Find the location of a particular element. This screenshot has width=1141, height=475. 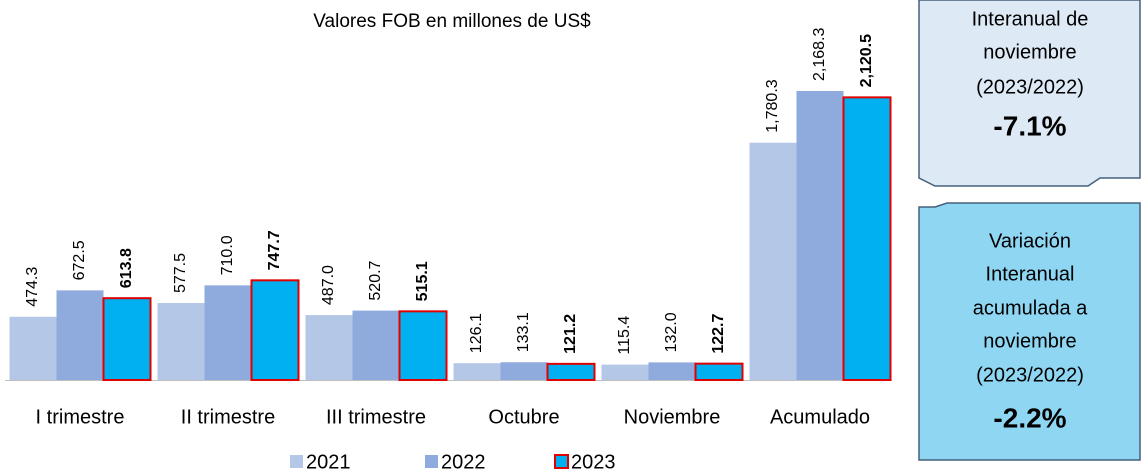

value-label: 577.5 is located at coordinates (180, 273).